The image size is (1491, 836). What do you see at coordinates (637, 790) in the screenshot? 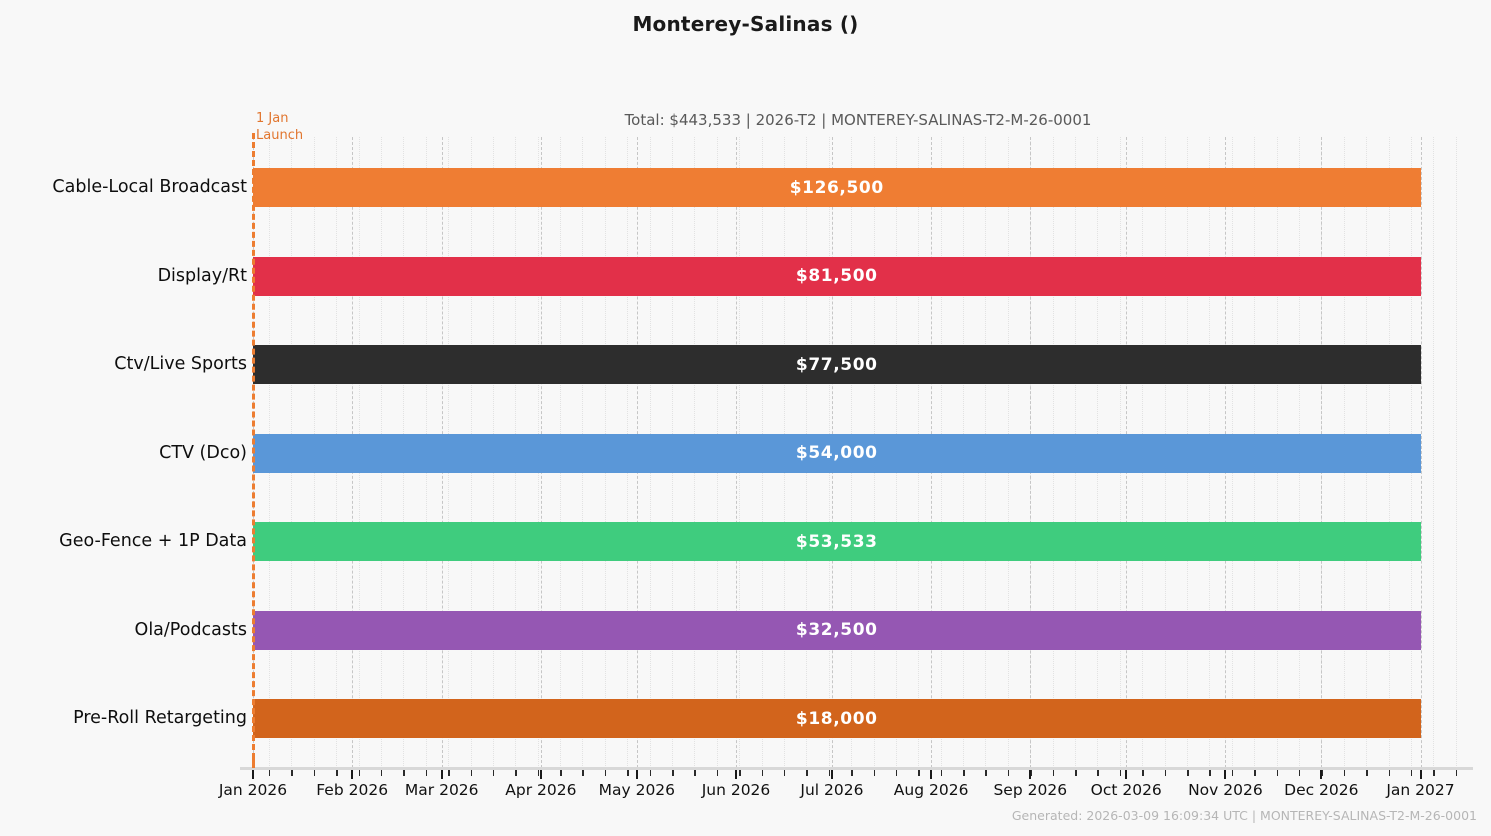
I see `x-axis-label: May 2026` at bounding box center [637, 790].